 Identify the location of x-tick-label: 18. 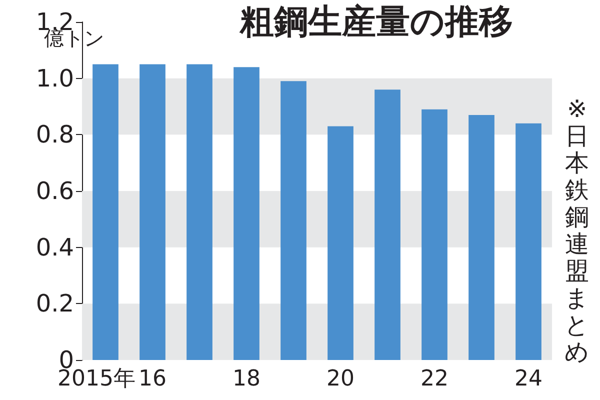
(246, 379).